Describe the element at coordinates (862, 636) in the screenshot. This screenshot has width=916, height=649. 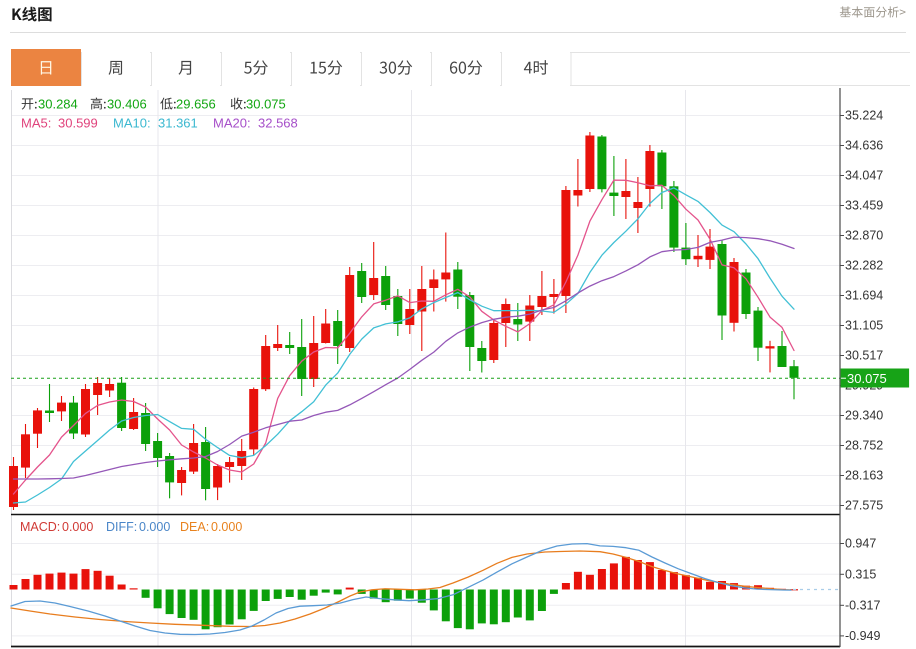
I see `svg-text: -0.949` at that location.